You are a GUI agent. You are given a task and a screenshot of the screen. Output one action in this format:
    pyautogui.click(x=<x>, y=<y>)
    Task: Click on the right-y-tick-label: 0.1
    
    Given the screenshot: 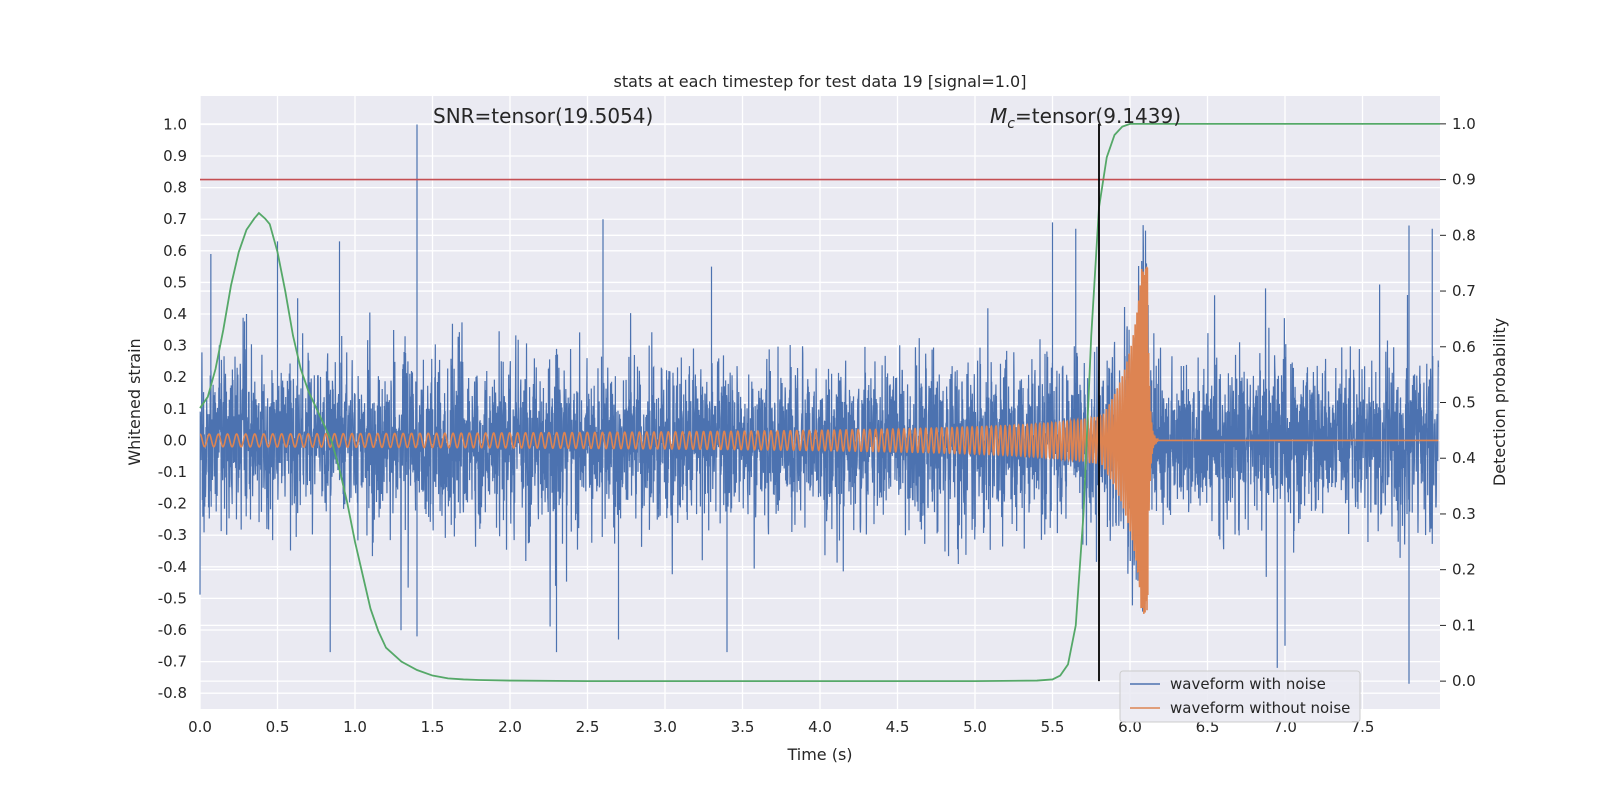 What is the action you would take?
    pyautogui.click(x=1464, y=625)
    